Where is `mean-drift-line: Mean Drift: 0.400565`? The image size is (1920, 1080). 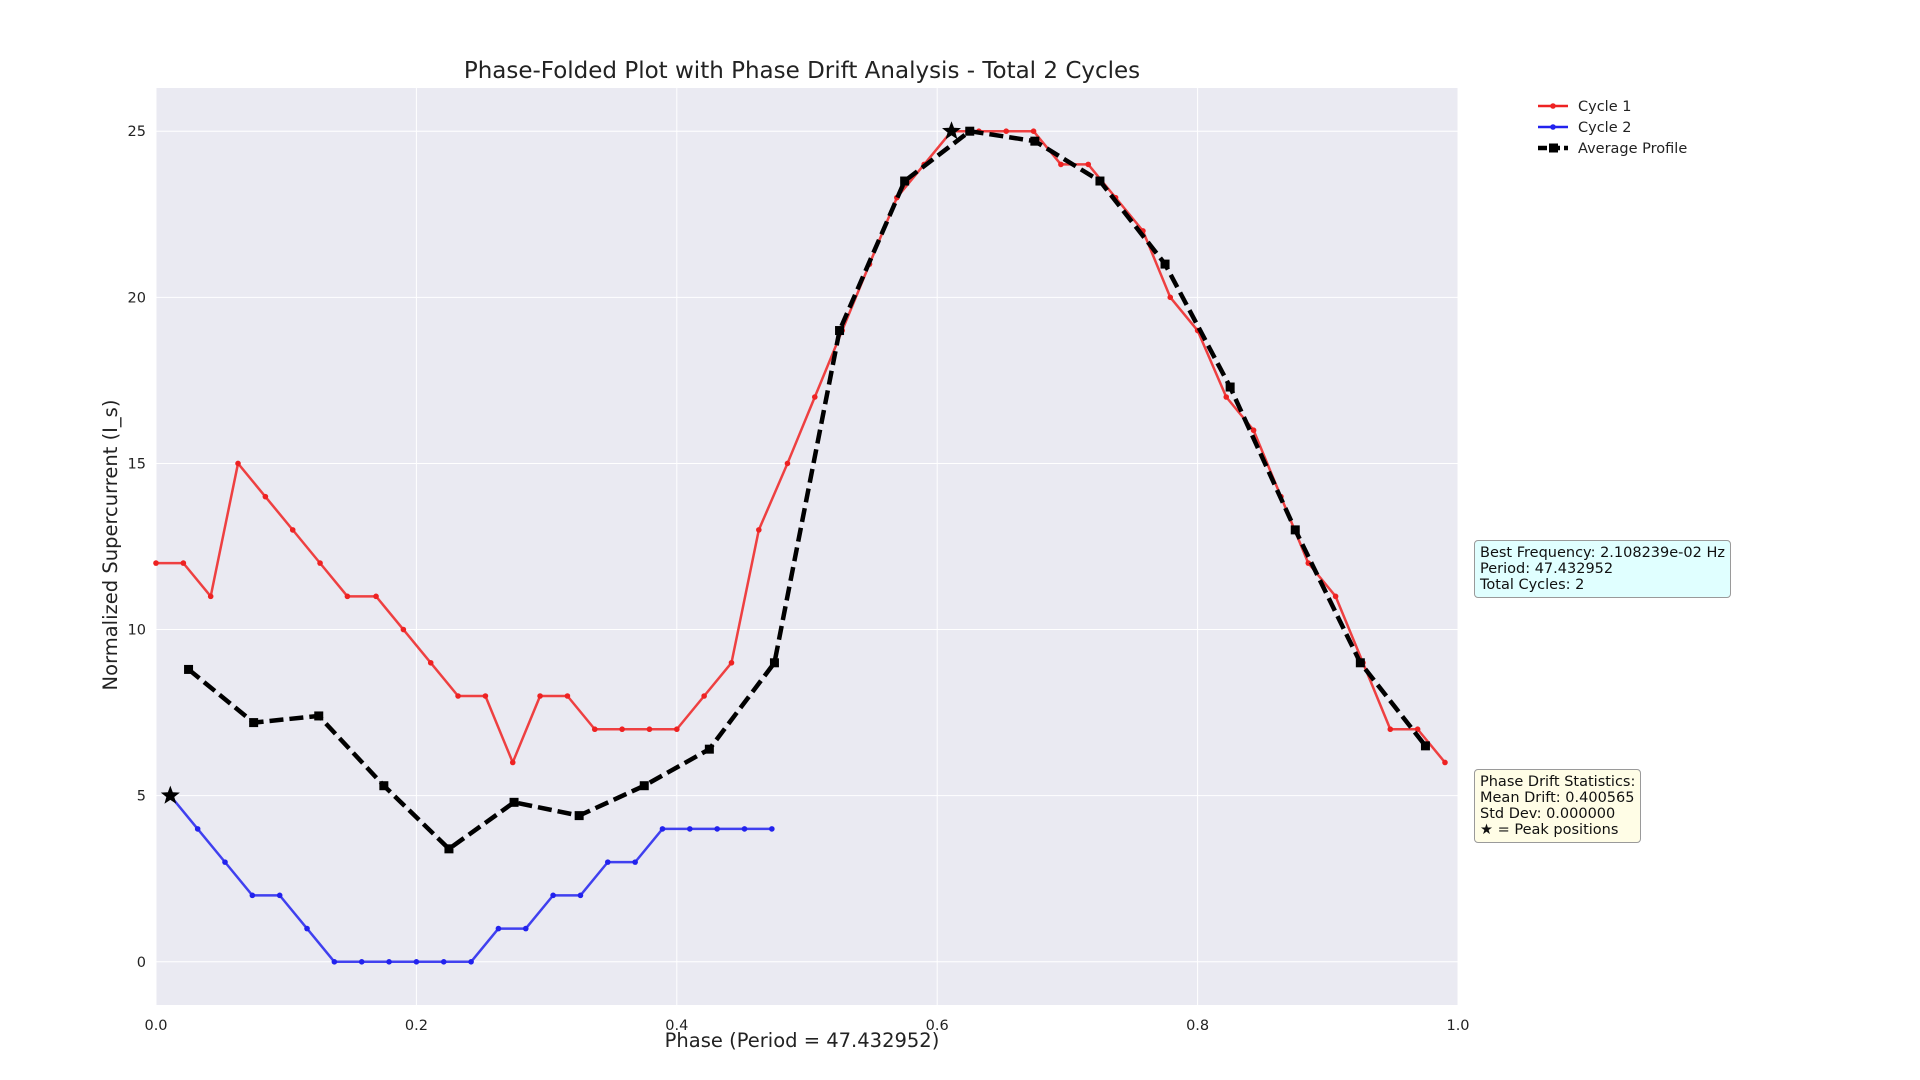 mean-drift-line: Mean Drift: 0.400565 is located at coordinates (1557, 798).